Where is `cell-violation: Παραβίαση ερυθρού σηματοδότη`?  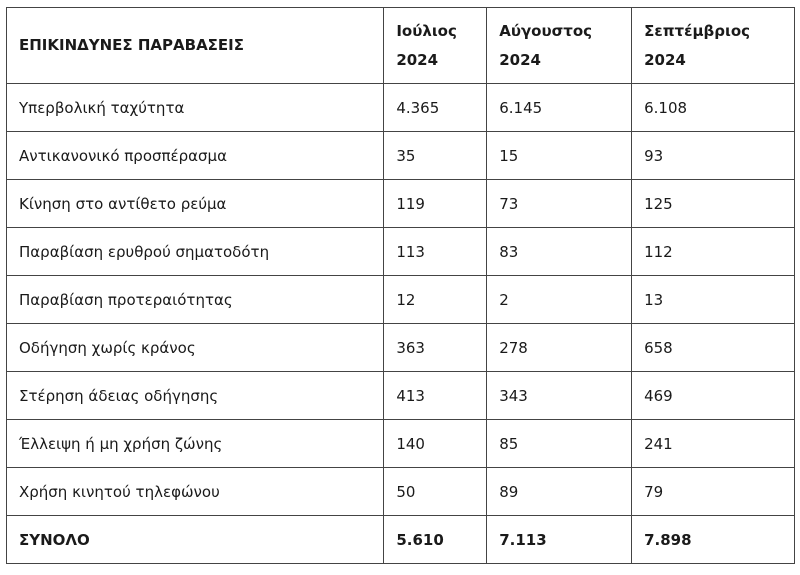 cell-violation: Παραβίαση ερυθρού σηματοδότη is located at coordinates (195, 251).